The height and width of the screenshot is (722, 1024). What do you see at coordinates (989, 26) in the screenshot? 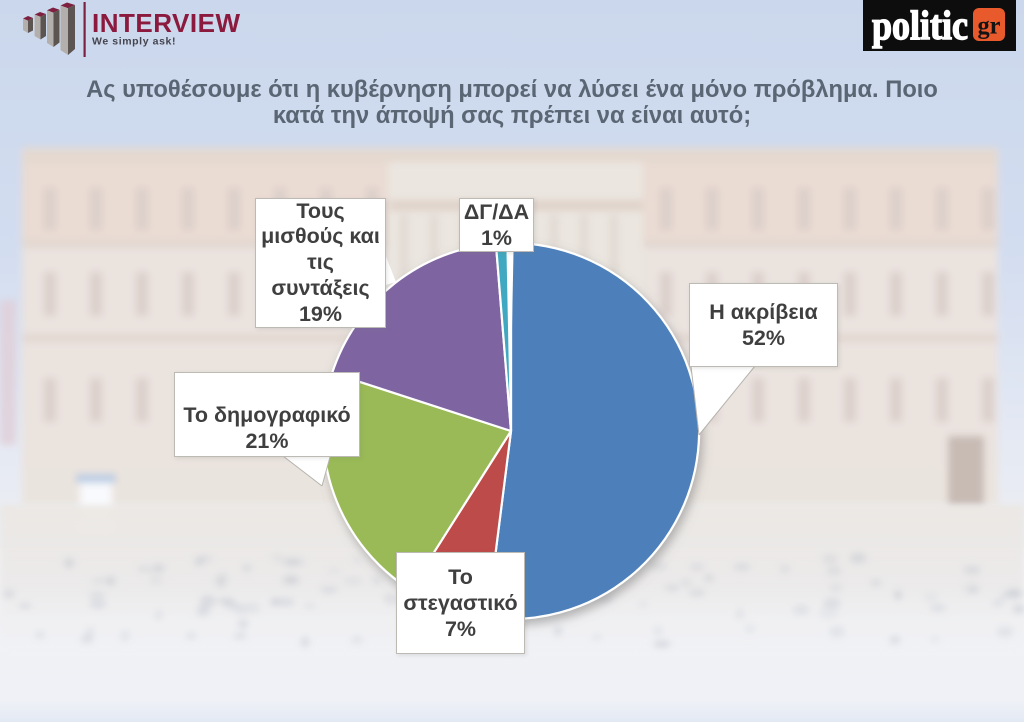
I see `svg-text: gr` at bounding box center [989, 26].